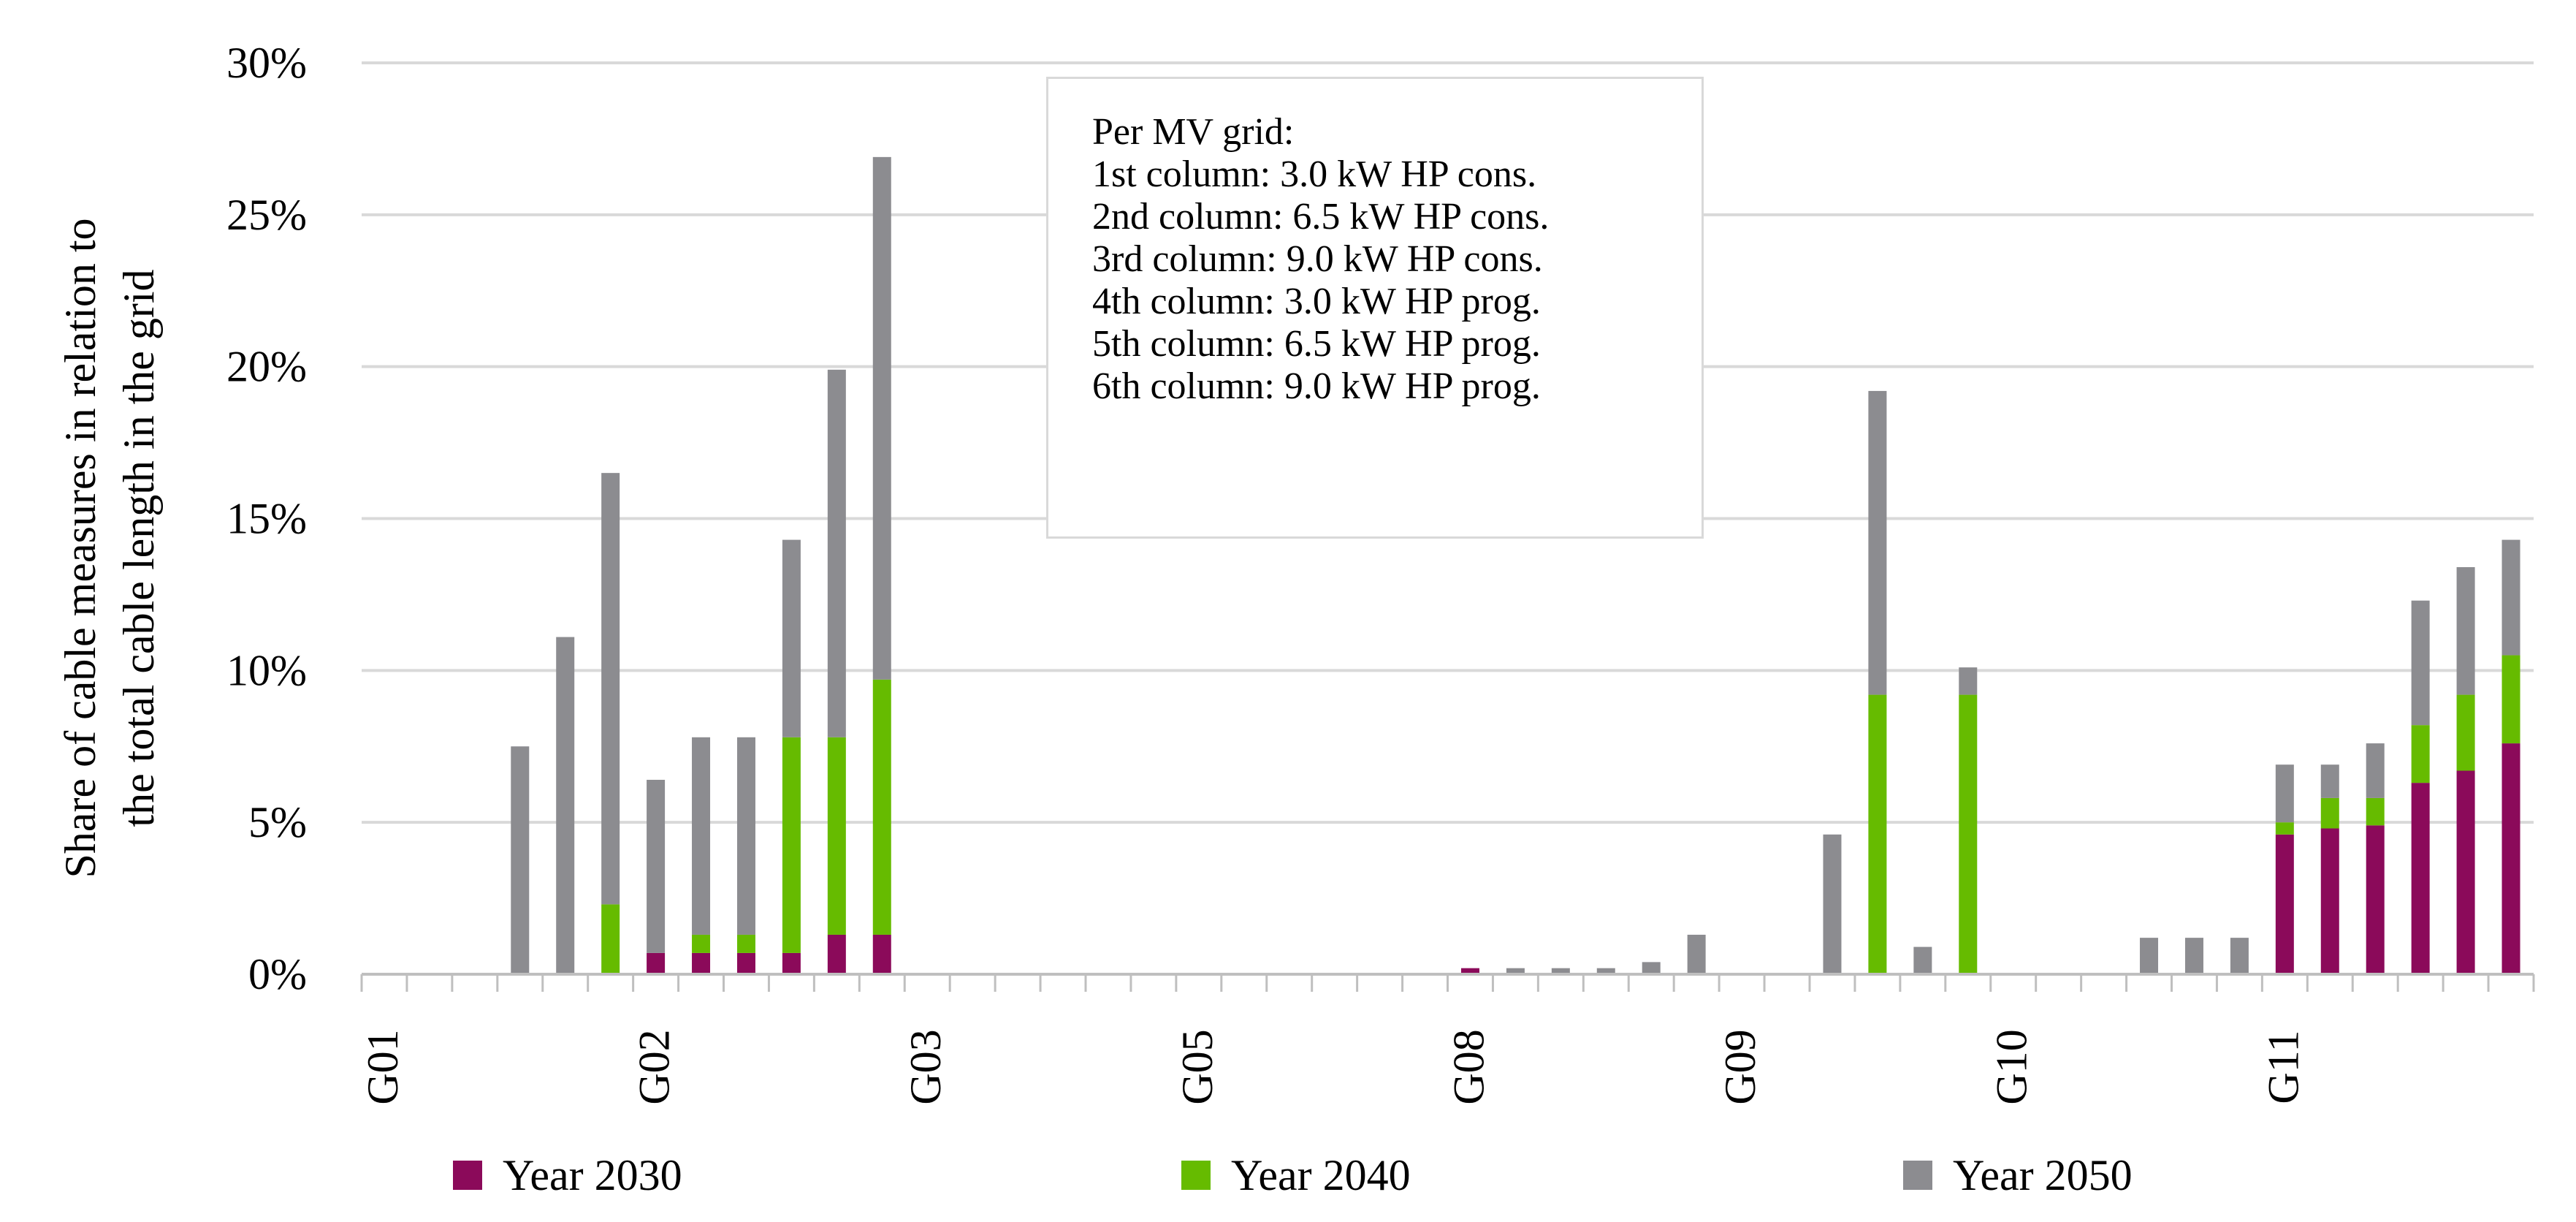 This screenshot has height=1222, width=2576. What do you see at coordinates (266, 215) in the screenshot?
I see `y-tick-label: 25%` at bounding box center [266, 215].